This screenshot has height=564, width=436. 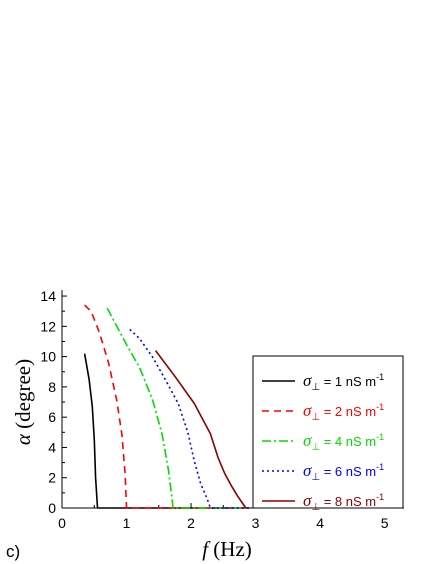 What do you see at coordinates (48, 357) in the screenshot?
I see `y-tick-label: 10` at bounding box center [48, 357].